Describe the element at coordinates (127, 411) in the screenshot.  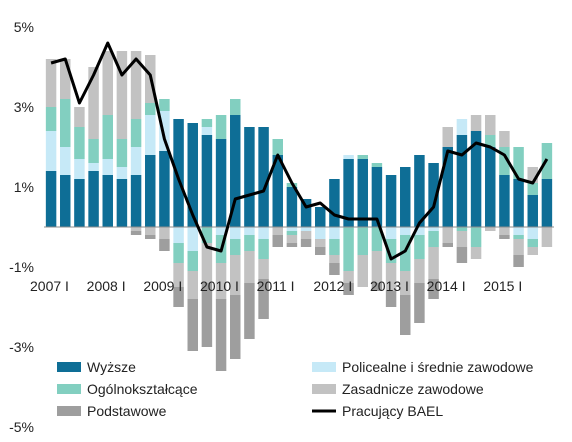
I see `legend-label-podstawowe: Podstawowe` at that location.